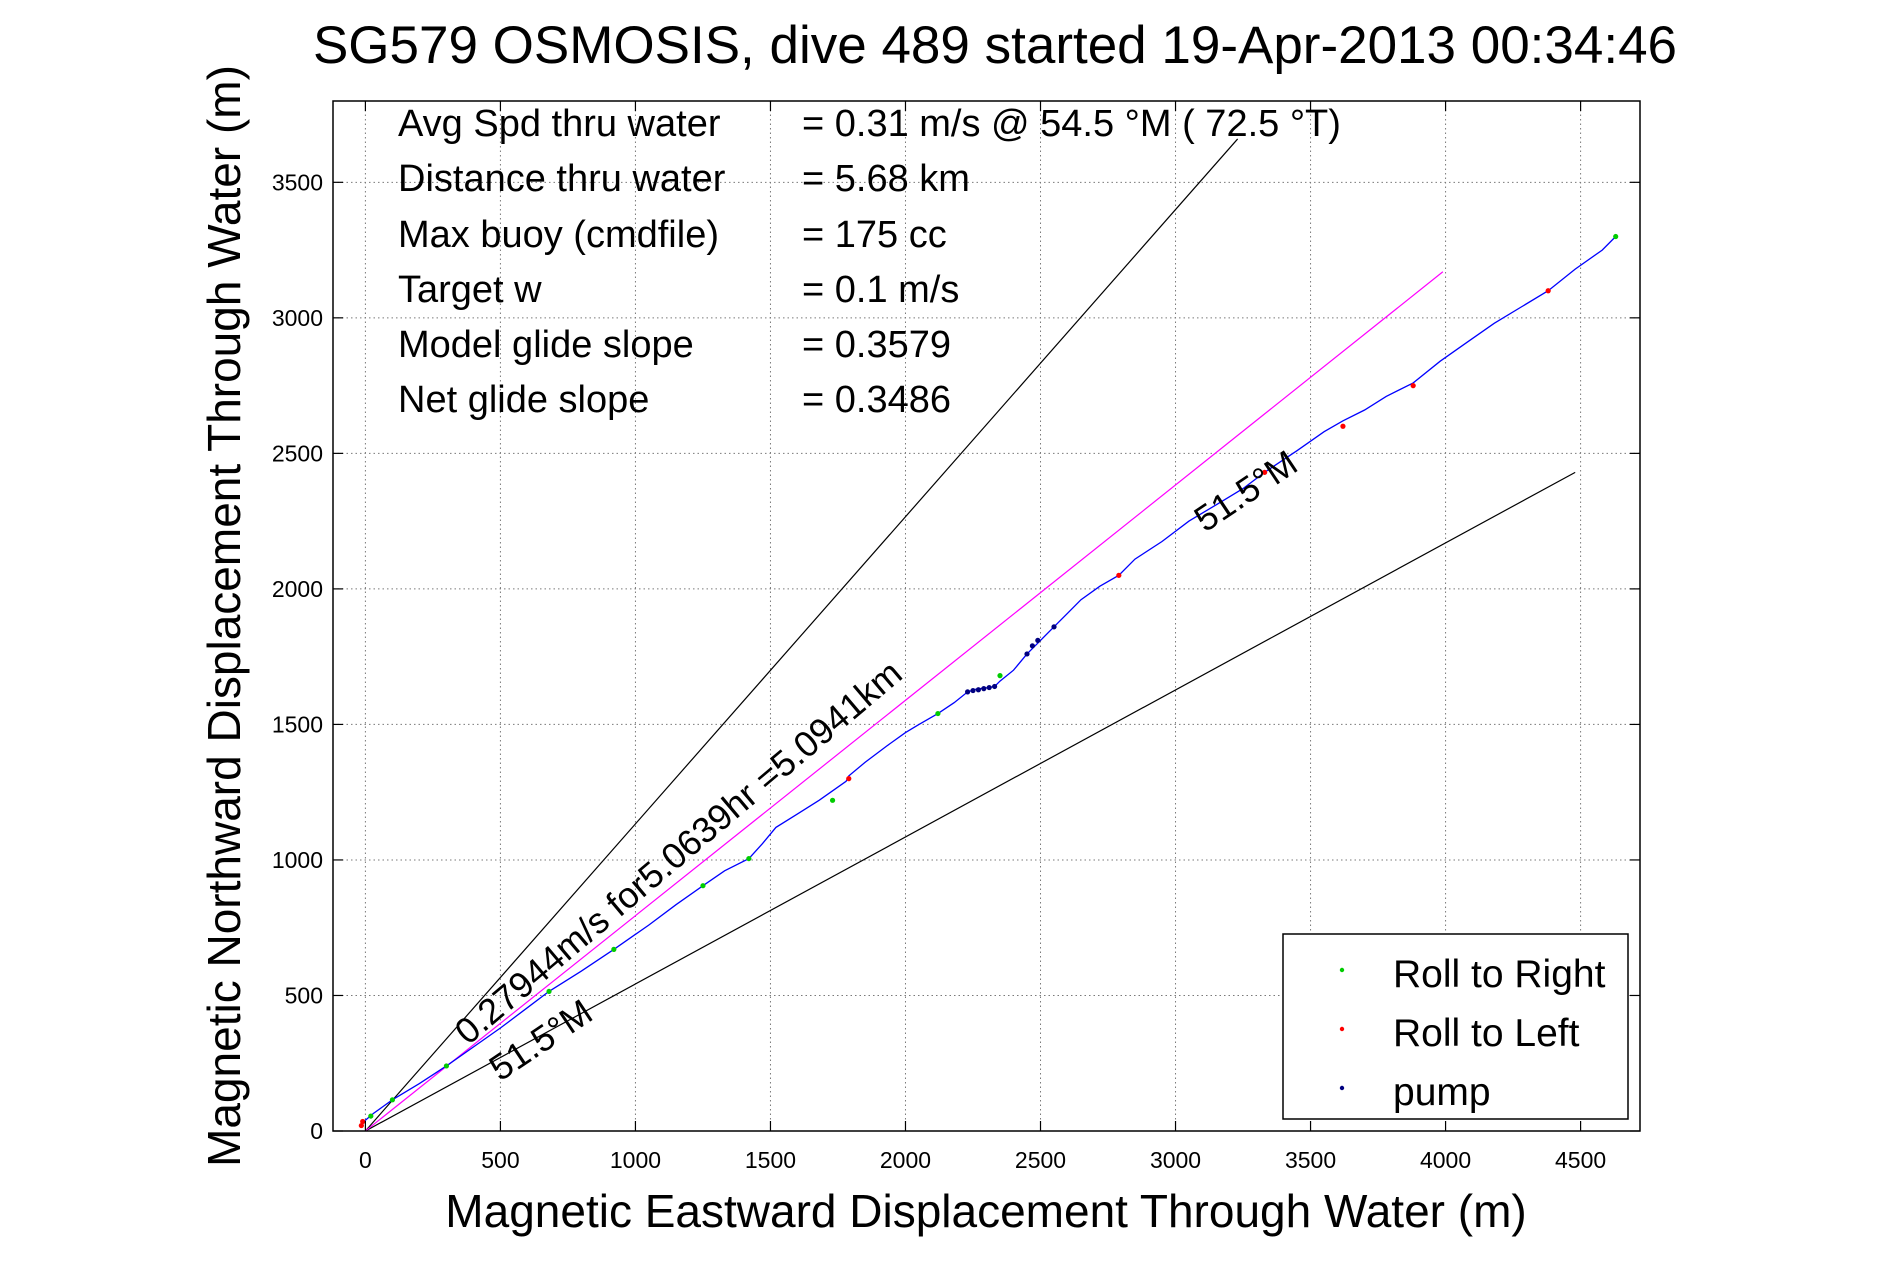 This screenshot has width=1891, height=1262. Describe the element at coordinates (297, 182) in the screenshot. I see `y-tick-label: 3500` at that location.